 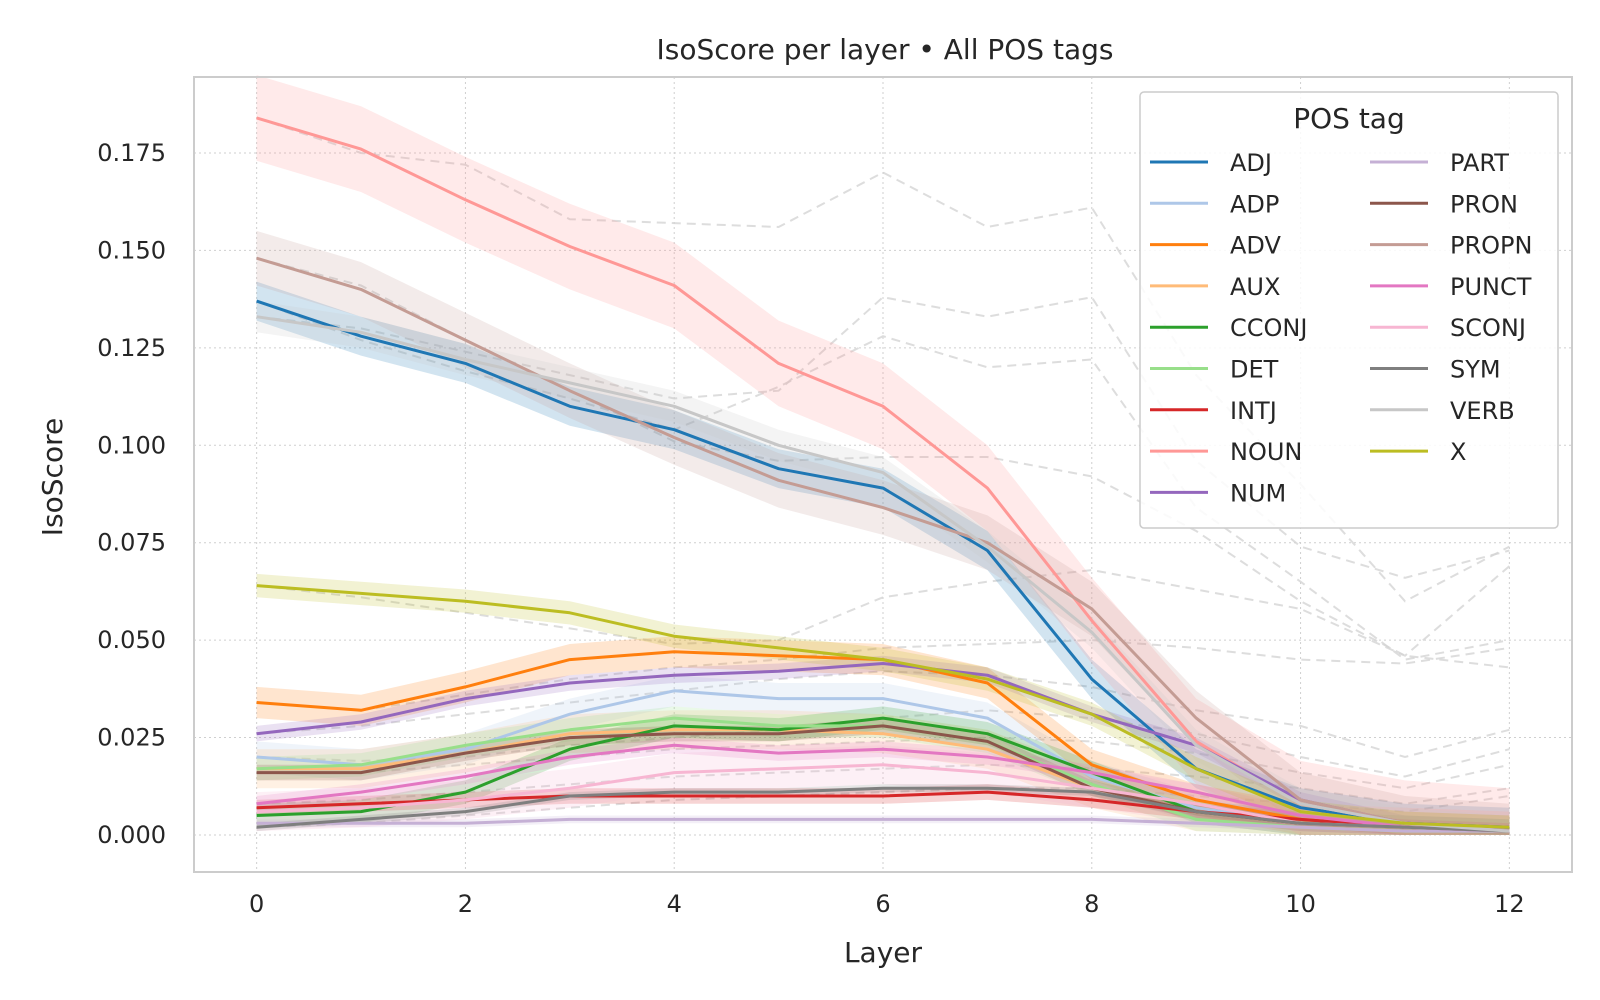 I want to click on legend-label-part: PART, so click(x=1479, y=163).